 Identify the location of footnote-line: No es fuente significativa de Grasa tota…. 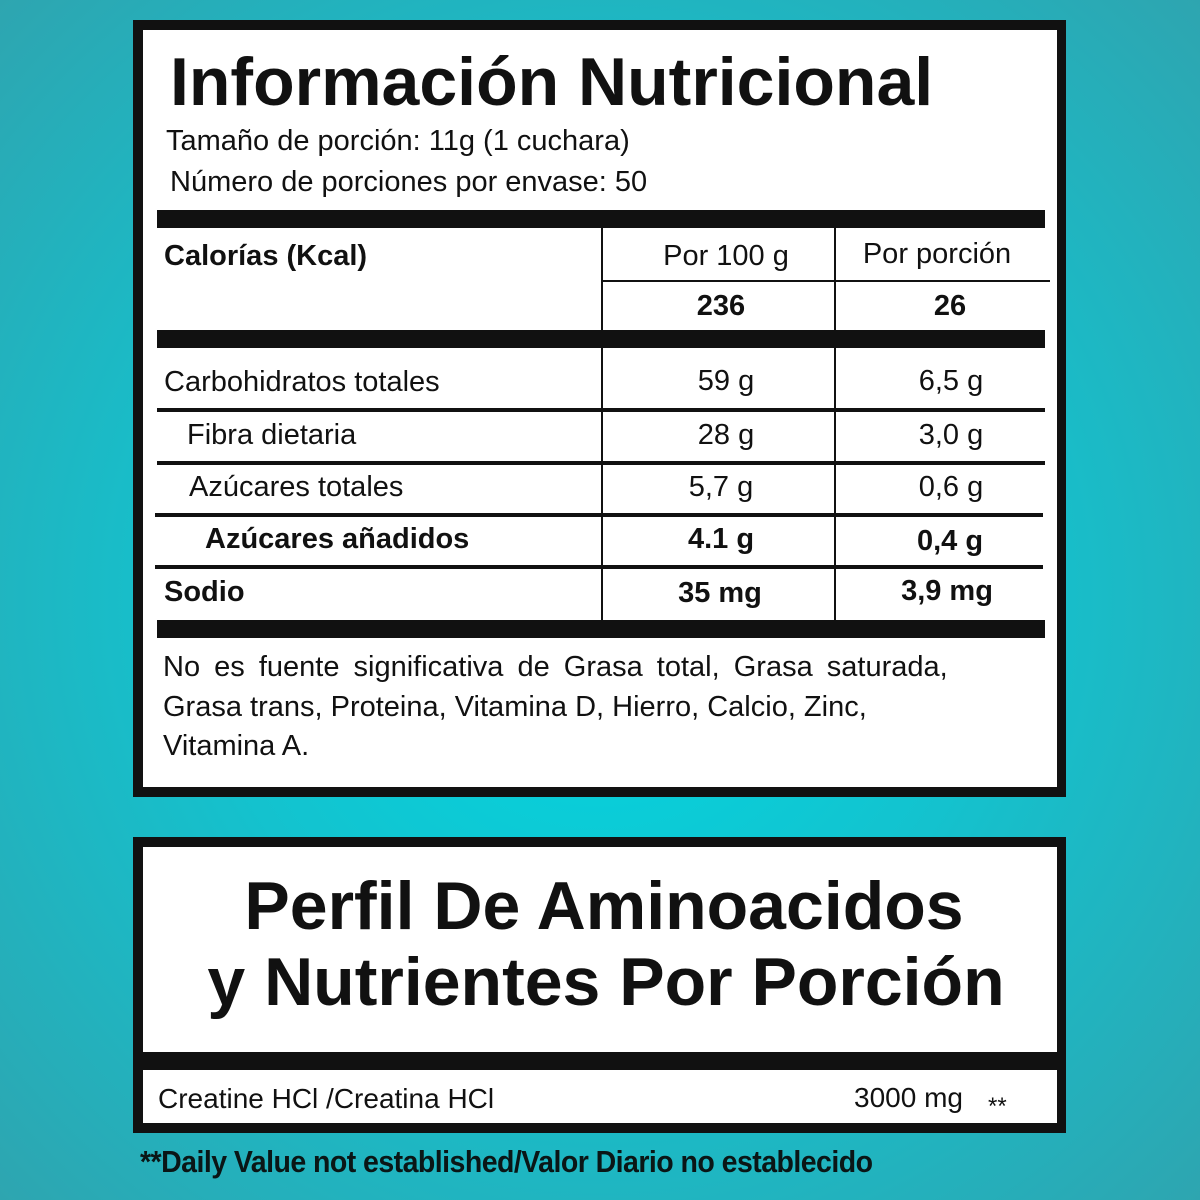
(555, 667).